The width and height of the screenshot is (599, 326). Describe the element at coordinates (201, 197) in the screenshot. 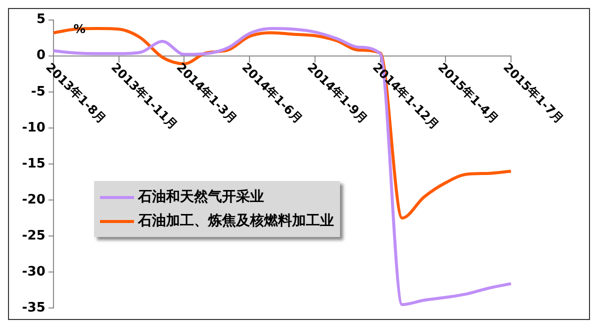

I see `legend-label: 石油和天然气开采业` at that location.